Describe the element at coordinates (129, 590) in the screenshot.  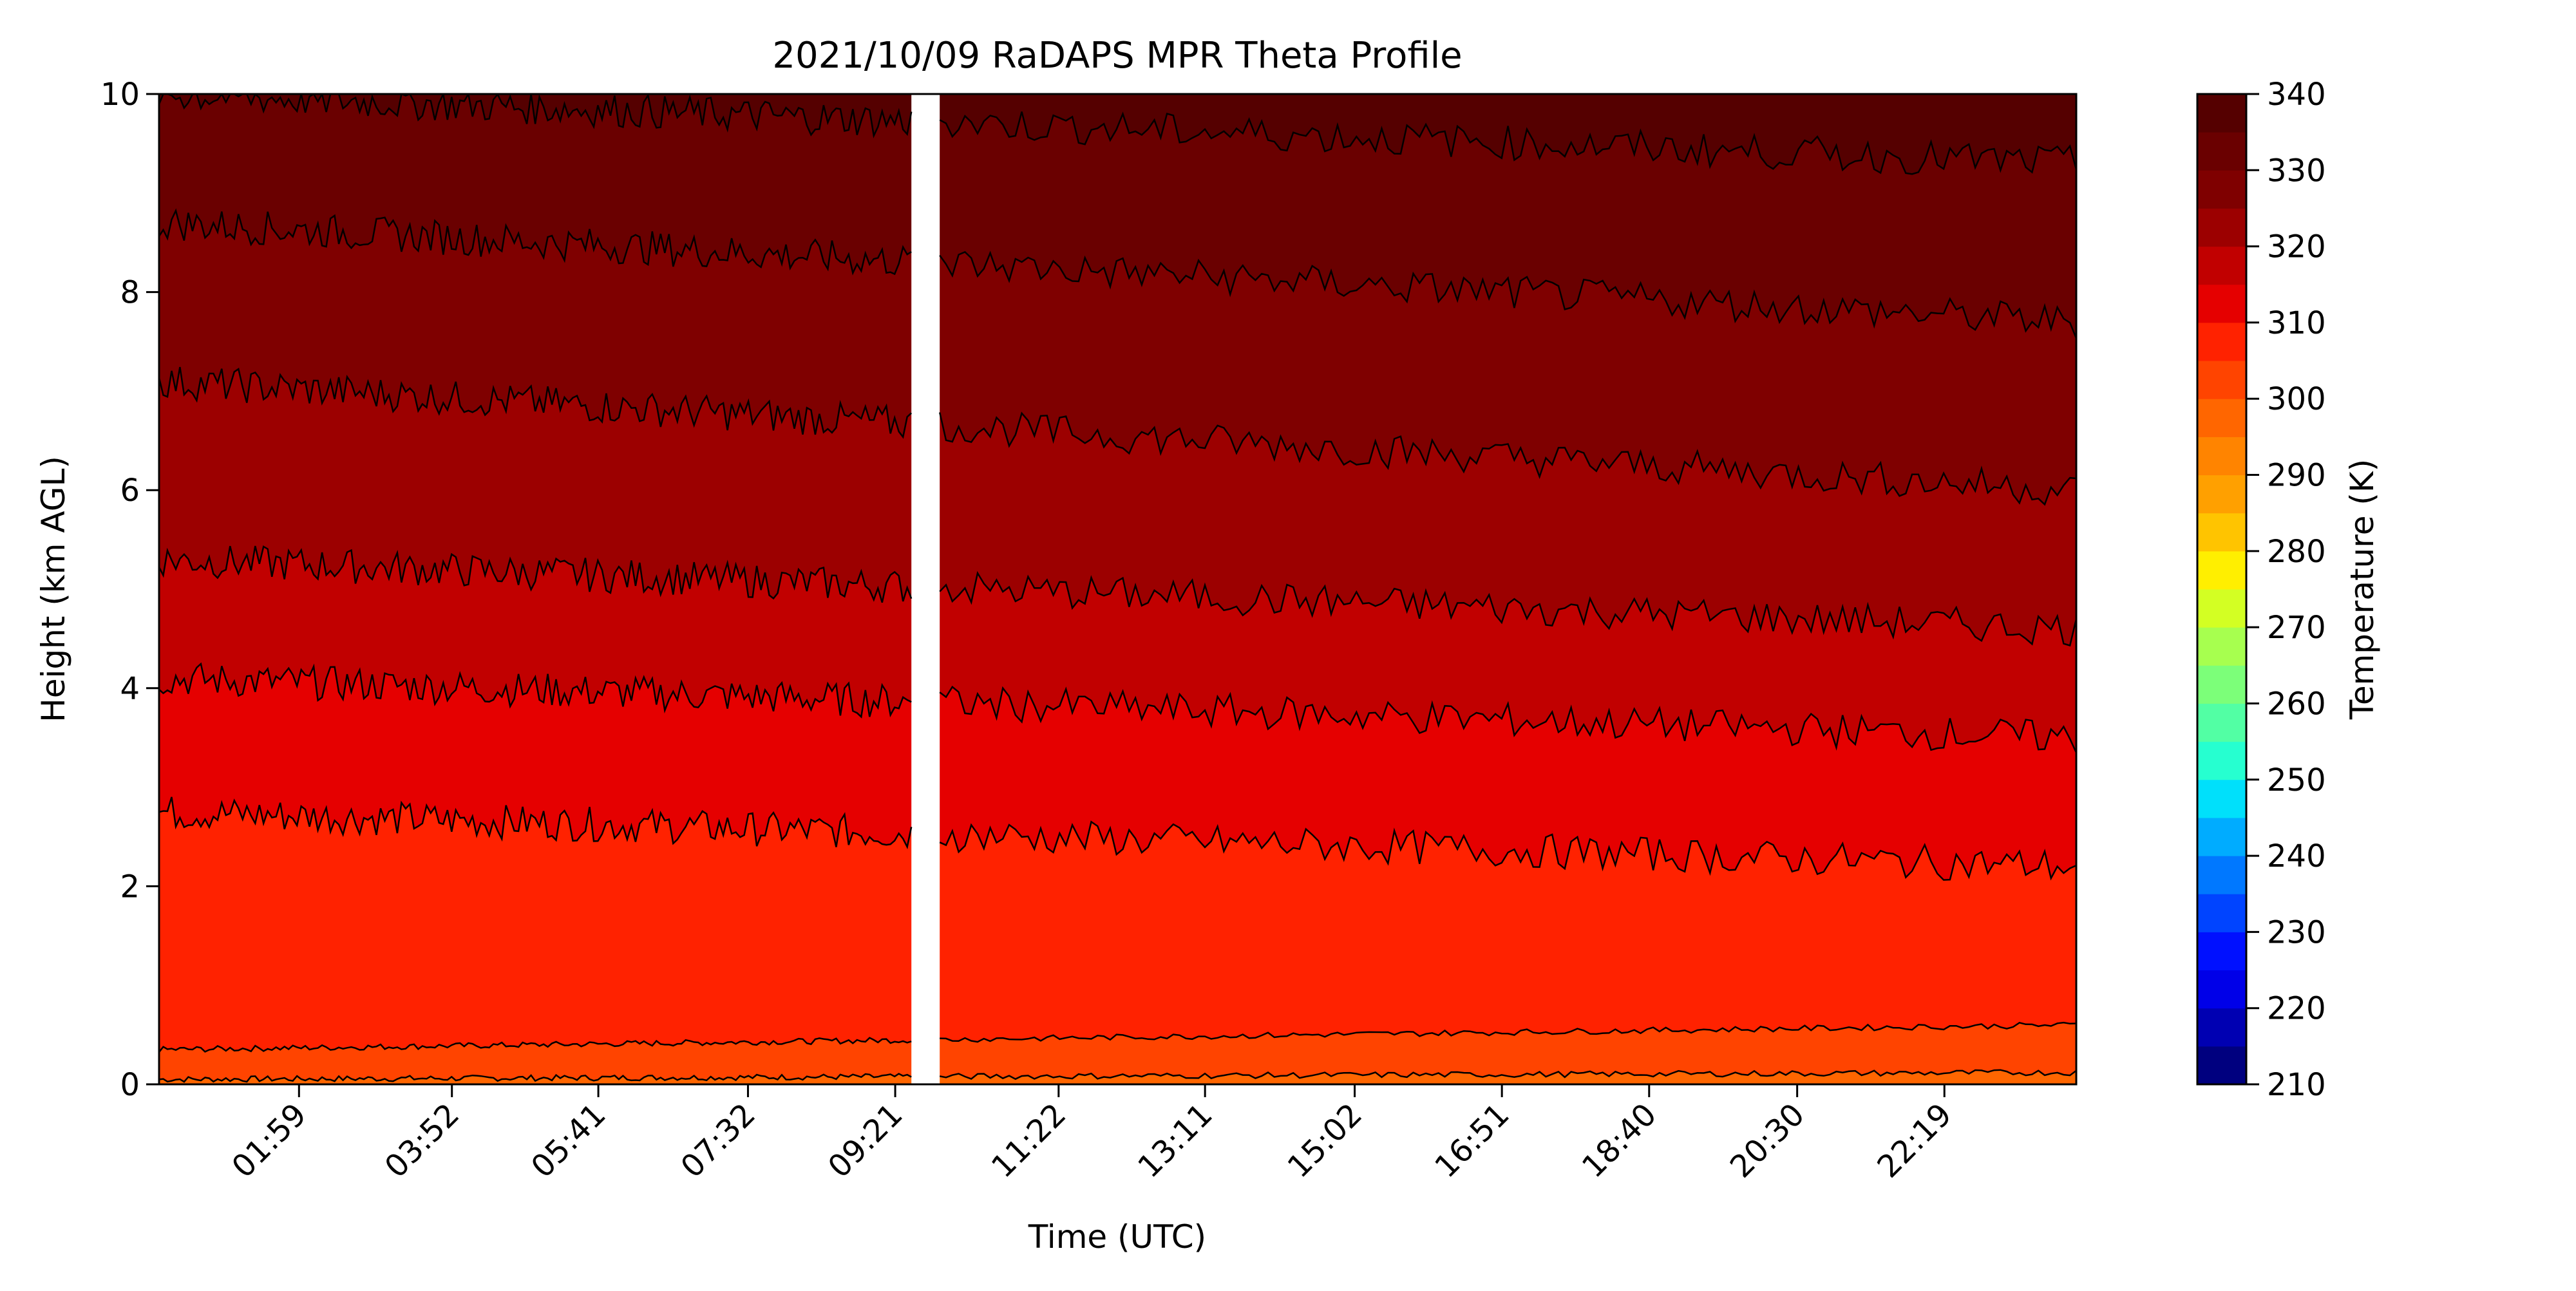
I see `y-axis: 0 2 4 6 8 10` at that location.